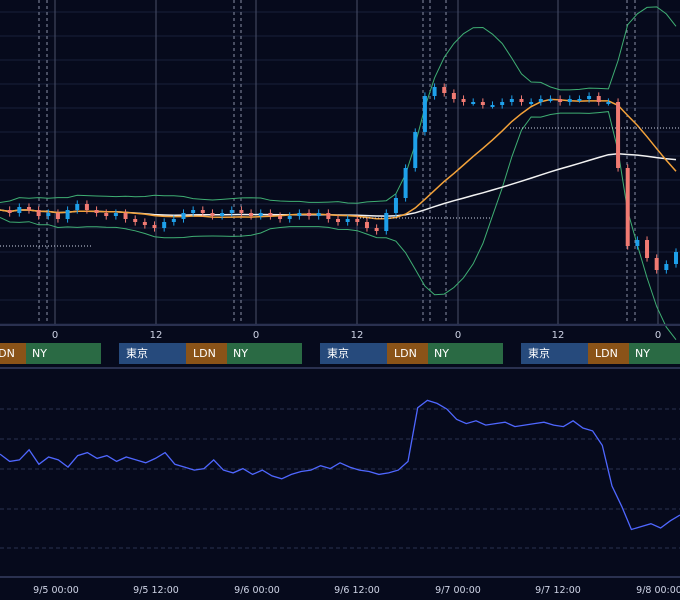  What do you see at coordinates (50, 353) in the screenshot?
I see `session-bar: LDN NY` at bounding box center [50, 353].